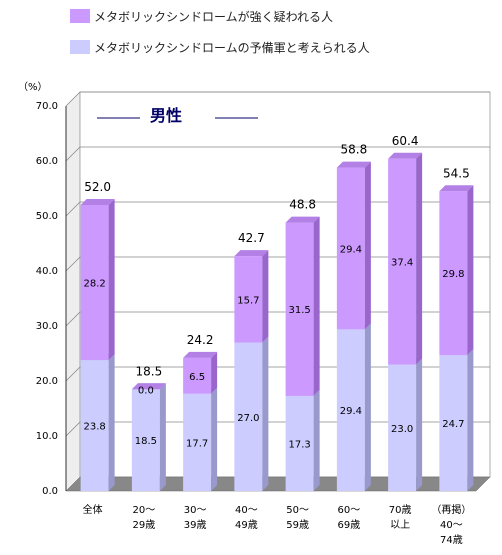 Image resolution: width=502 pixels, height=555 pixels. What do you see at coordinates (47, 381) in the screenshot?
I see `y-tick-label: 20.0` at bounding box center [47, 381].